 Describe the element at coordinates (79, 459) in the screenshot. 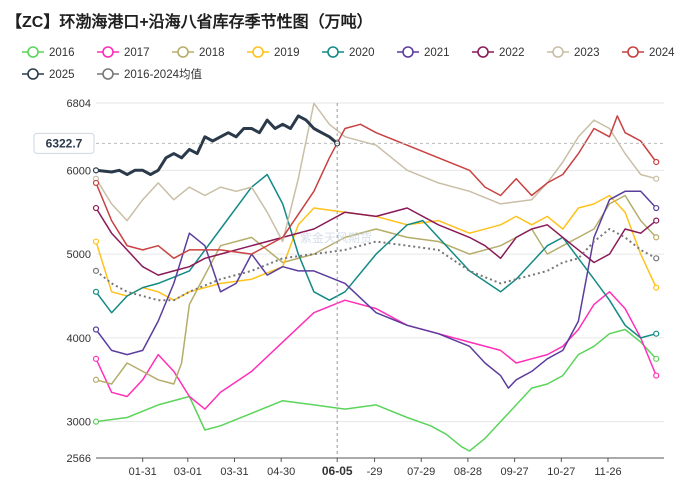

I see `y-tick-label: 2566` at that location.